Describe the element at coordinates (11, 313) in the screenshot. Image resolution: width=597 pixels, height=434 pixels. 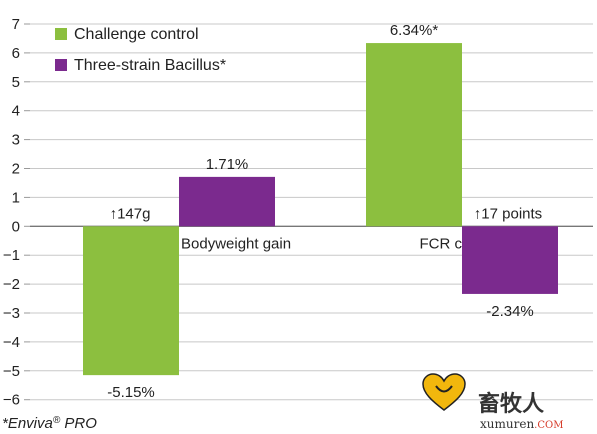
I see `y-tick-label: −3` at that location.